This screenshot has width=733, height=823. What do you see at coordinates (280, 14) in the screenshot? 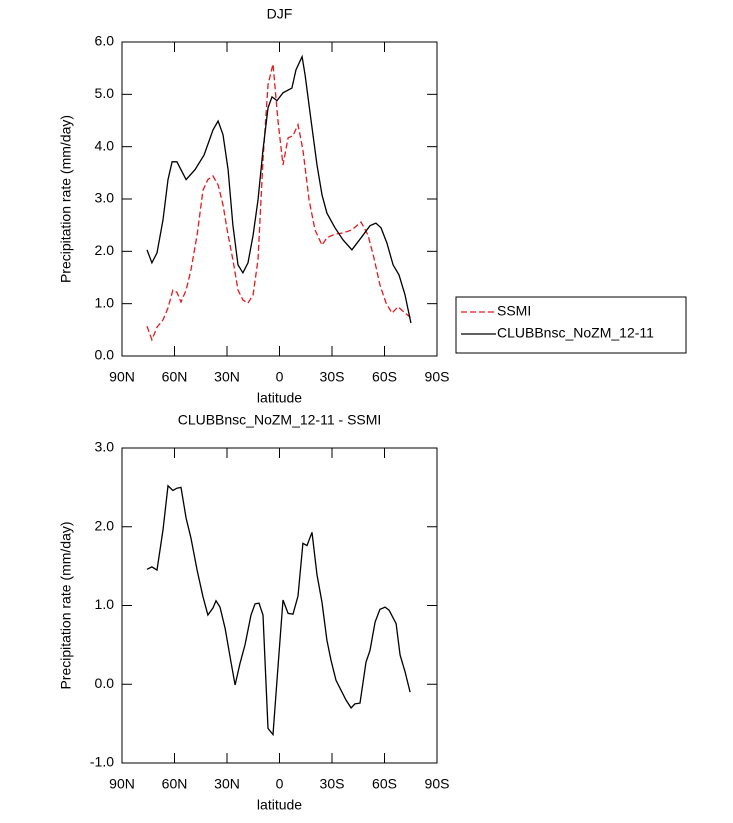
I see `chart-title: DJF` at bounding box center [280, 14].